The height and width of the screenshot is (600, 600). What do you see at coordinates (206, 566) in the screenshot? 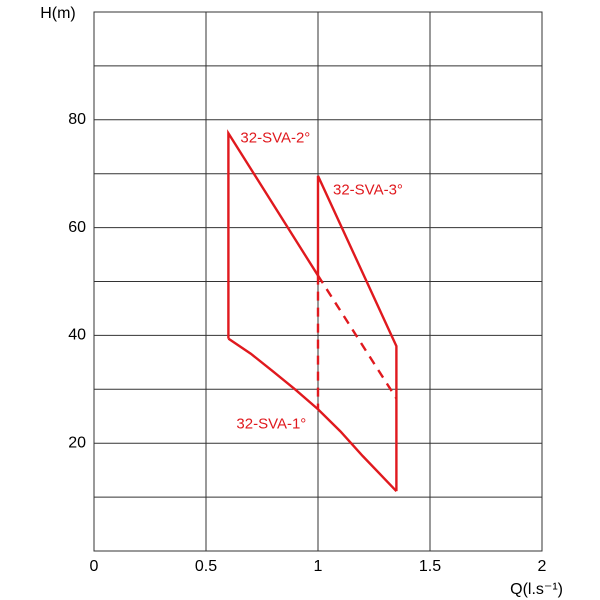
I see `x-tick-label: 0.5` at bounding box center [206, 566].